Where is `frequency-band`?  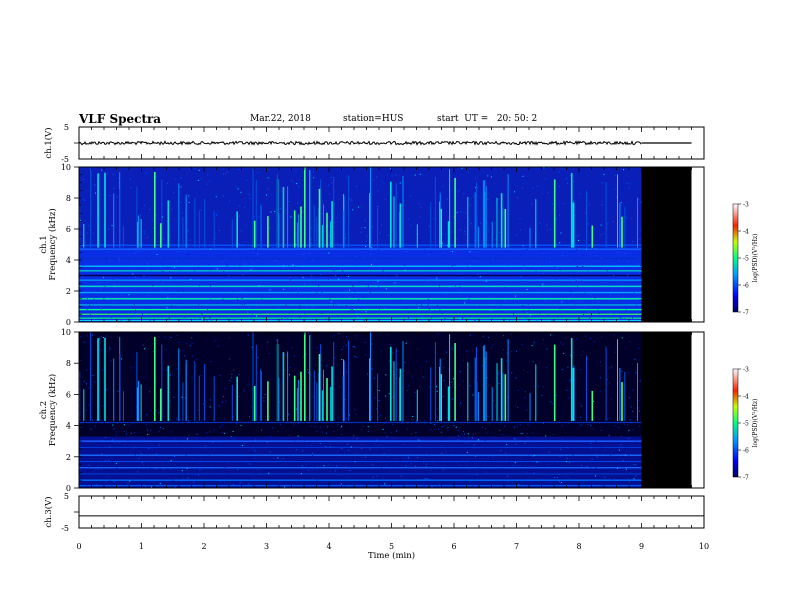
frequency-band is located at coordinates (360, 480).